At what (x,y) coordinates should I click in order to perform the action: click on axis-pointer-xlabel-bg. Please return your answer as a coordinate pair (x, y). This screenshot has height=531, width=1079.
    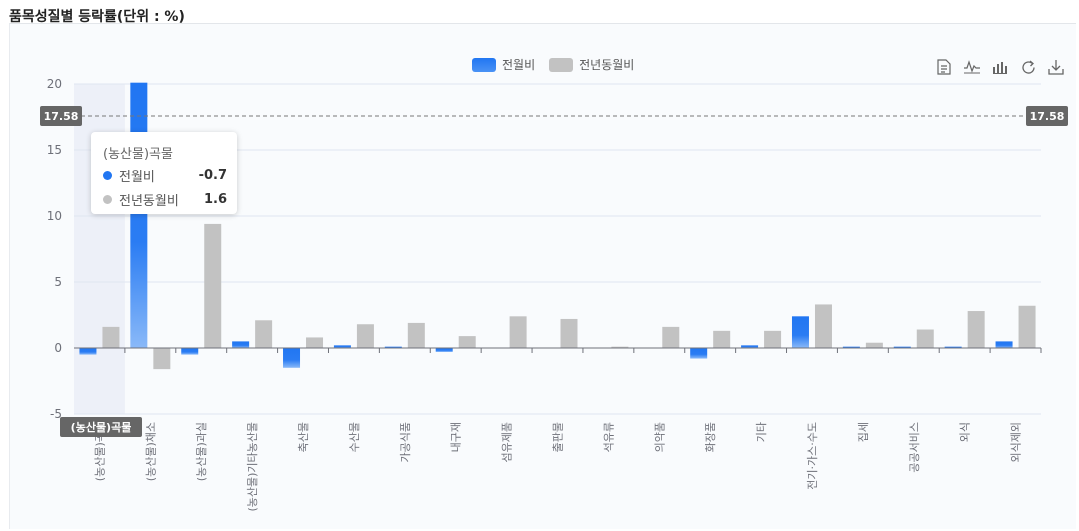
    Looking at the image, I should click on (101, 427).